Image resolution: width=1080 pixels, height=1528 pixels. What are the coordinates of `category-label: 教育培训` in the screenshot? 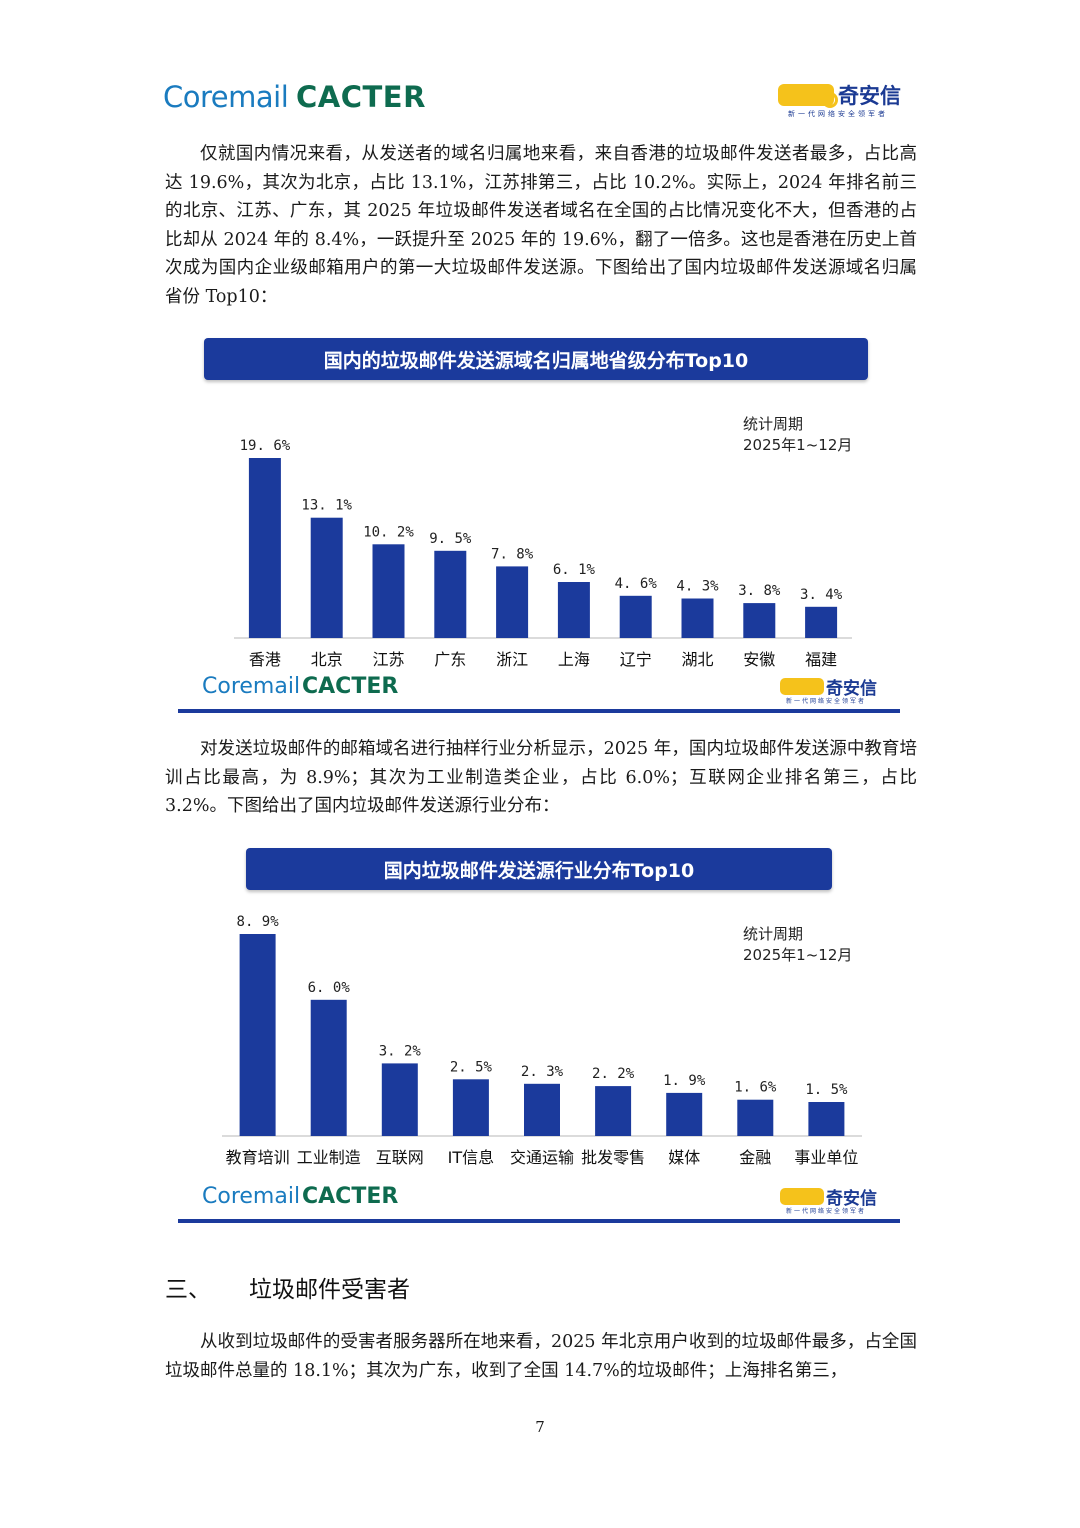 It's located at (258, 1157).